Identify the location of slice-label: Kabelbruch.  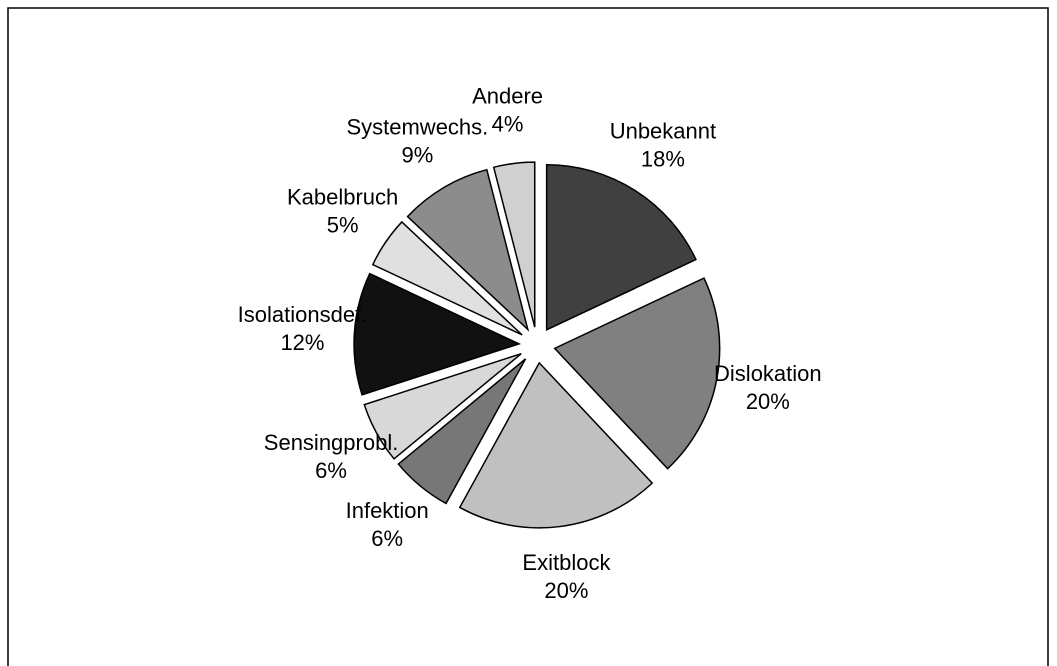
(342, 197).